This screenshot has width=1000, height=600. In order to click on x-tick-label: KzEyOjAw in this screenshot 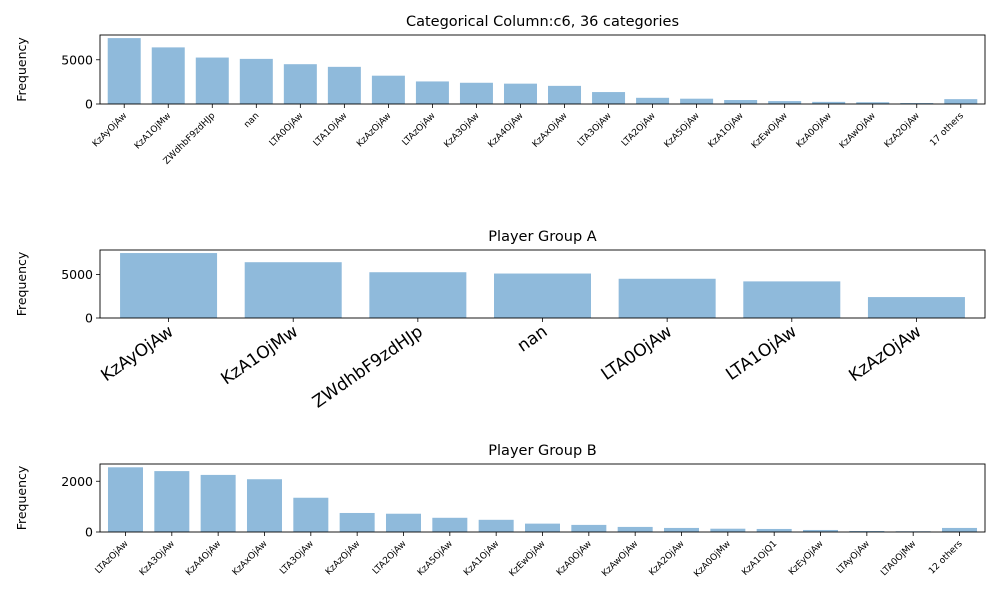, I will do `click(806, 558)`.